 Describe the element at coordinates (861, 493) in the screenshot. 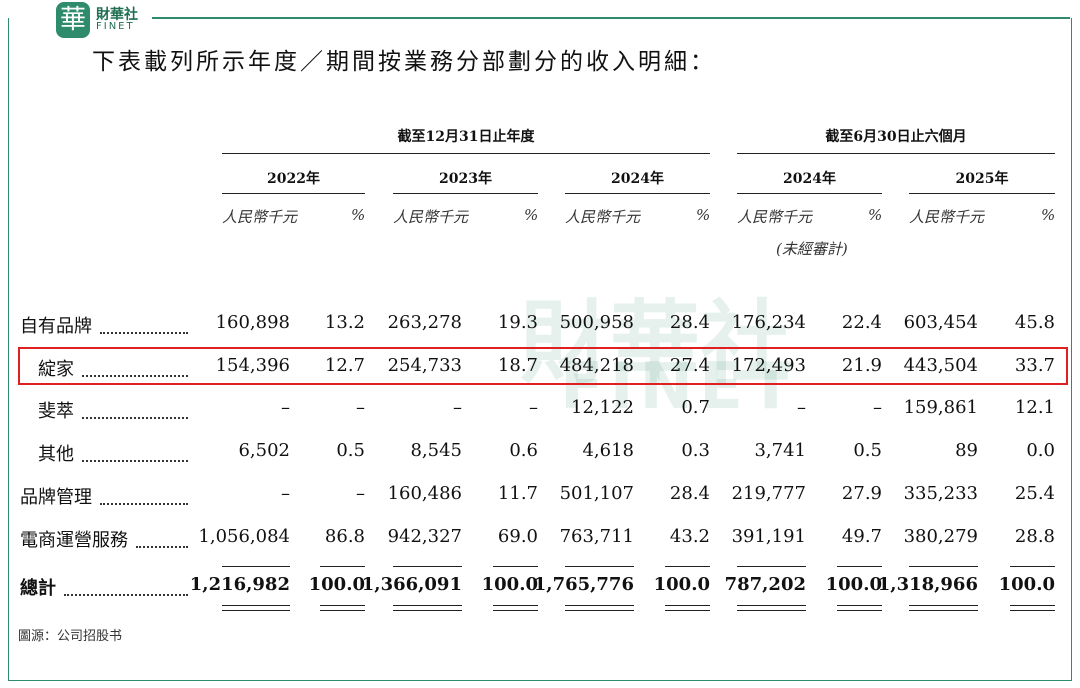

I see `cell: 27.9` at that location.